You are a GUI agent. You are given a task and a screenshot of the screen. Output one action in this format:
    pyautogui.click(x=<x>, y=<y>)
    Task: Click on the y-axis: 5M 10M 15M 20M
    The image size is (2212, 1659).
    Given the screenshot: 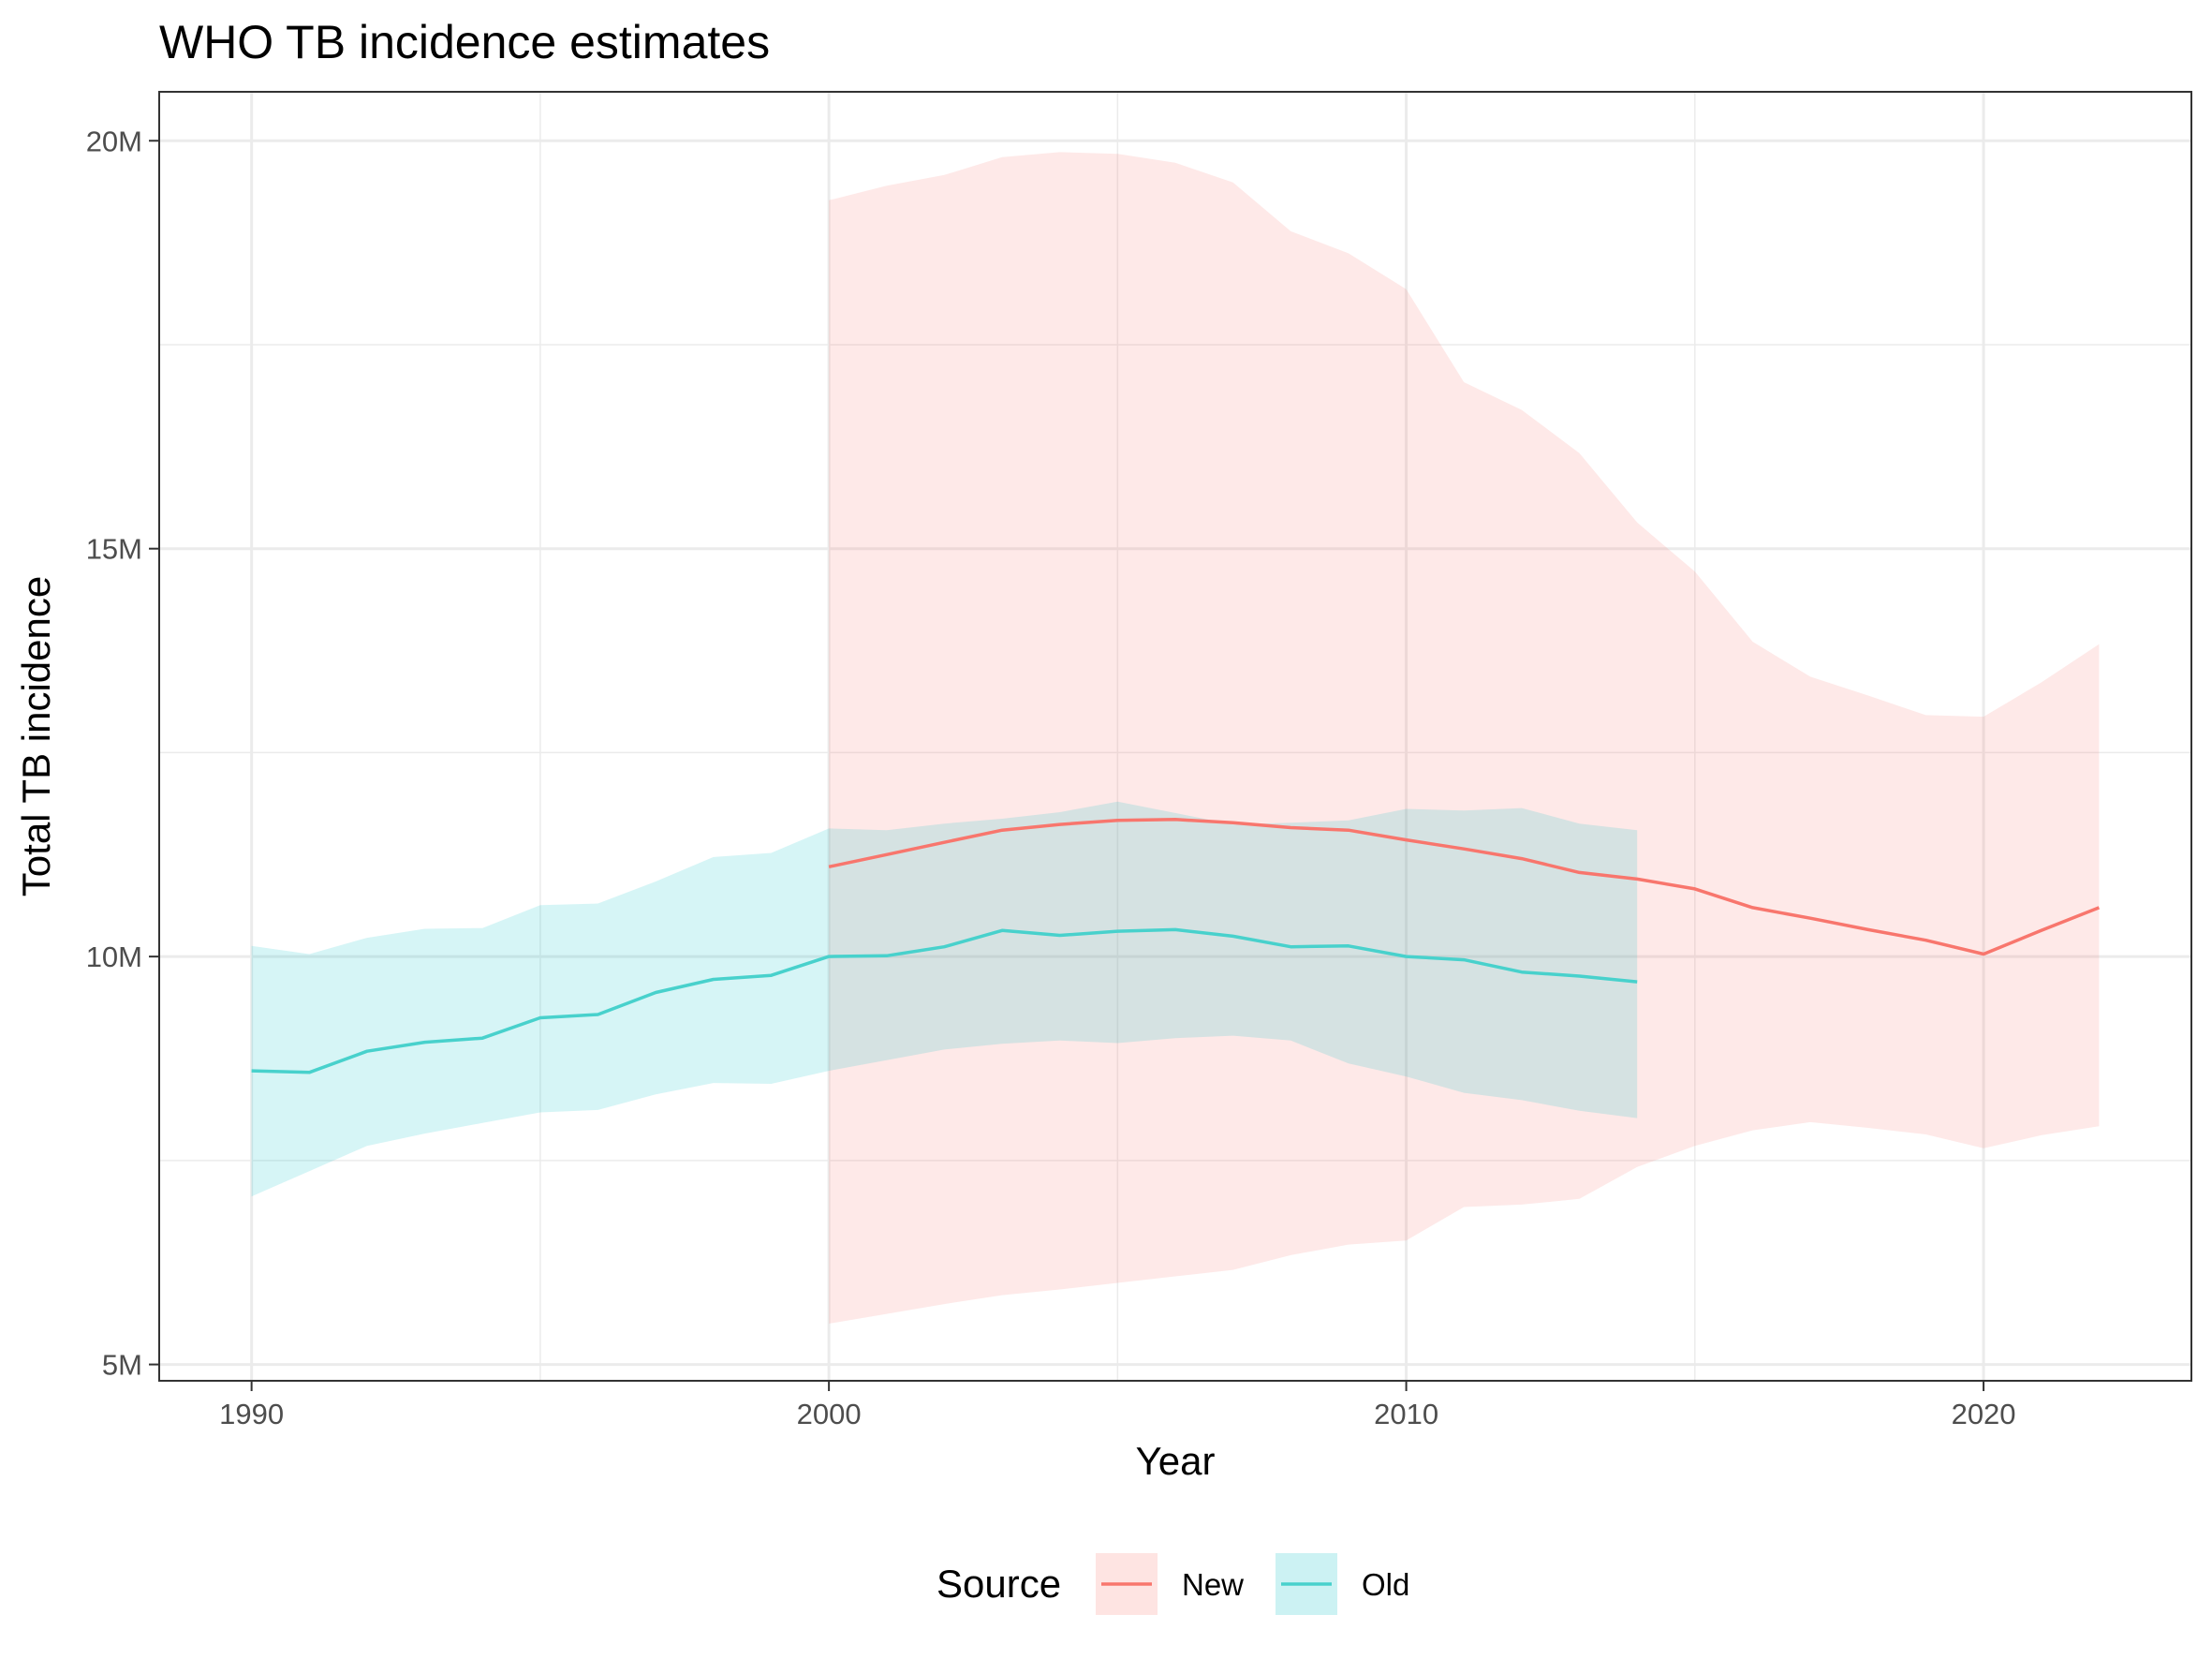 What is the action you would take?
    pyautogui.click(x=122, y=754)
    